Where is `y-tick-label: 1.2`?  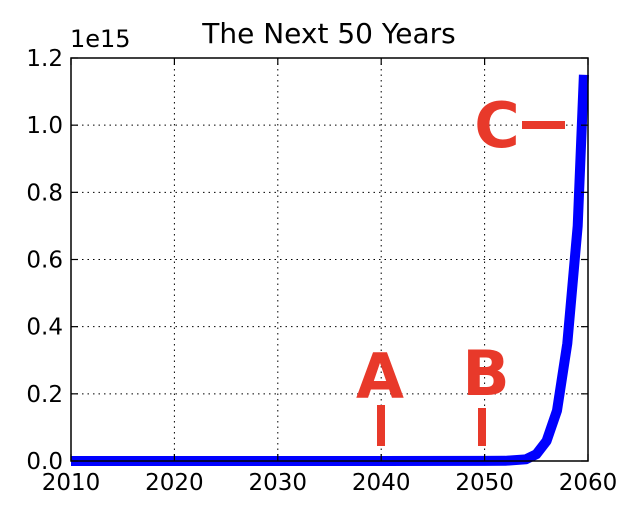
y-tick-label: 1.2 is located at coordinates (44, 59).